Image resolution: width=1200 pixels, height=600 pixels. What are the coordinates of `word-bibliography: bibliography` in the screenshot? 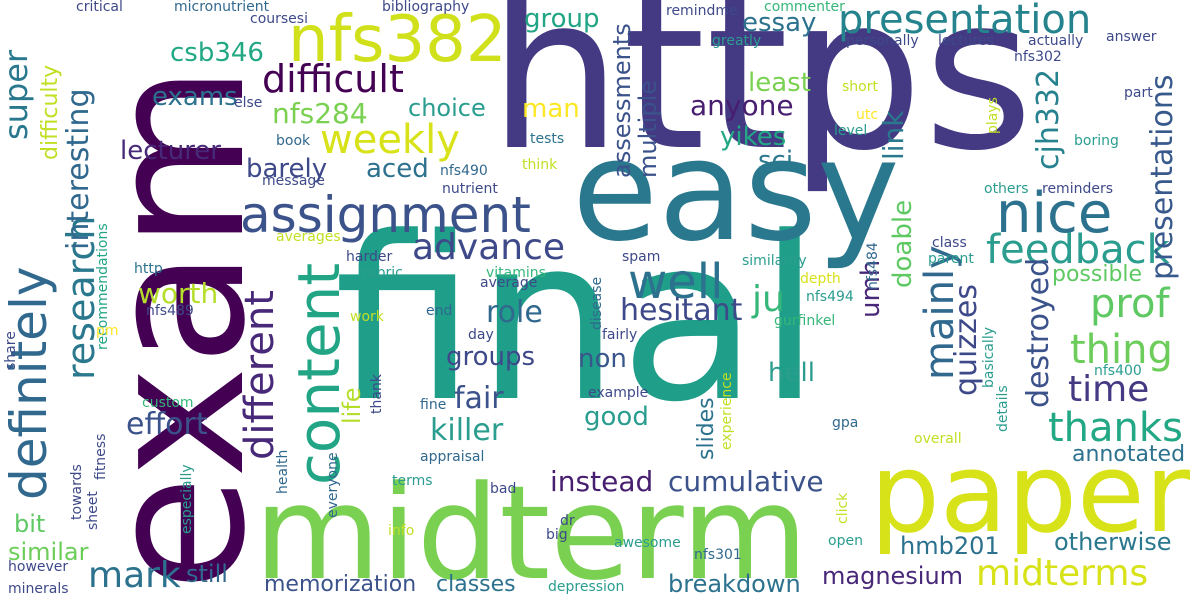 It's located at (426, 7).